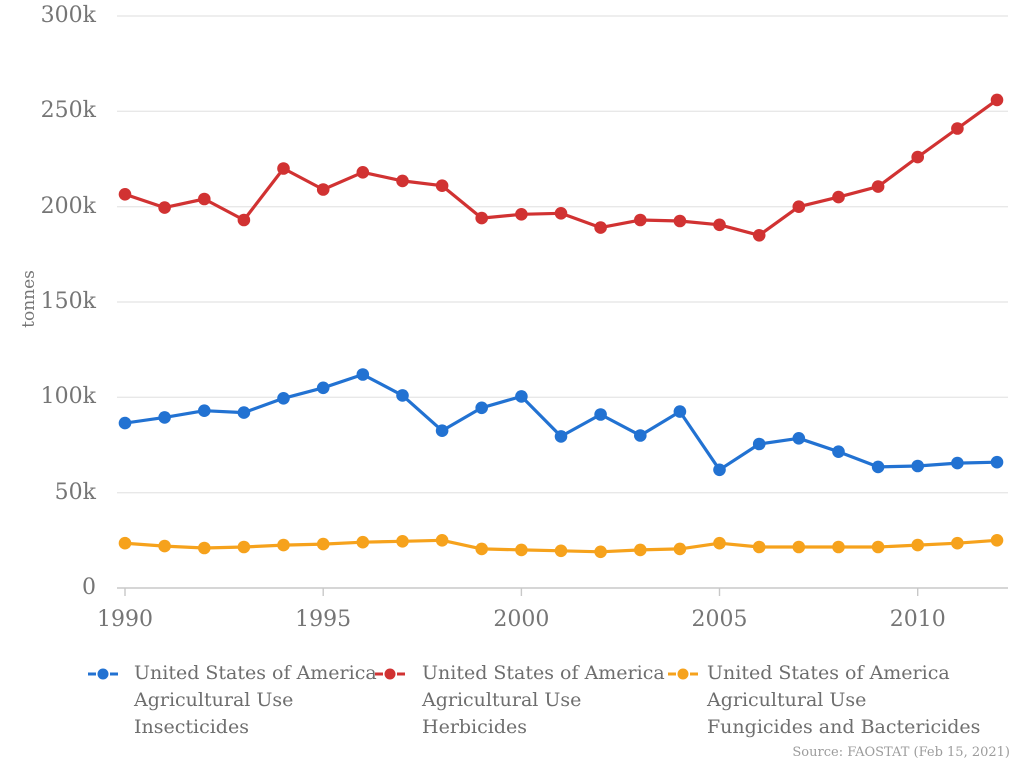 This screenshot has width=1024, height=768. Describe the element at coordinates (844, 727) in the screenshot. I see `legend-text-line: Fungicides and Bactericides` at that location.